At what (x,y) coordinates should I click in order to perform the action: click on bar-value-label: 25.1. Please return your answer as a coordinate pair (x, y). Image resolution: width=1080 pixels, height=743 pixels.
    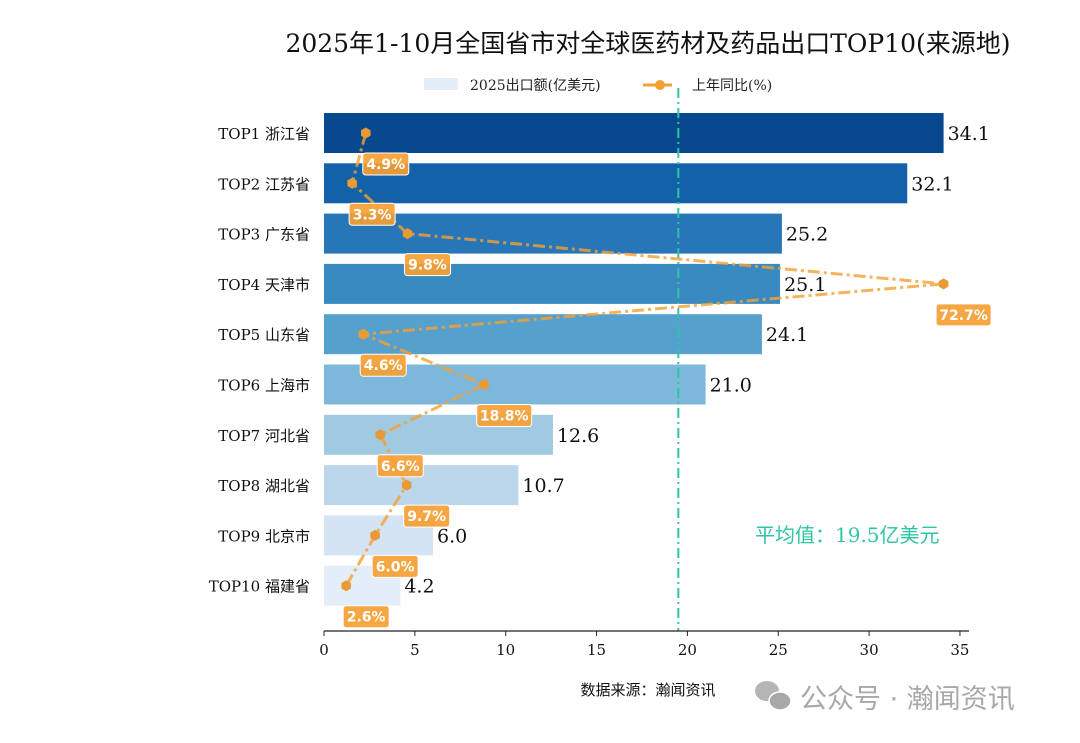
    Looking at the image, I should click on (805, 285).